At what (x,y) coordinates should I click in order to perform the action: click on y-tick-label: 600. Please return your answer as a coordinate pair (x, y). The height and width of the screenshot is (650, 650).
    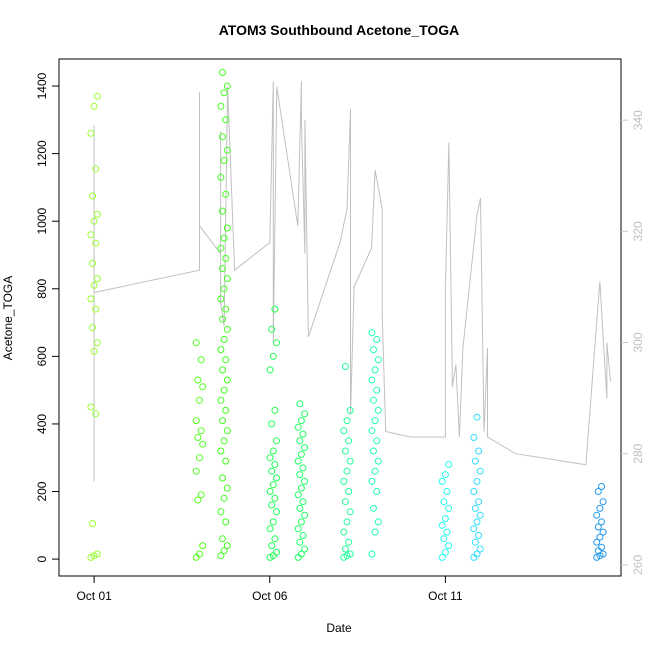
    Looking at the image, I should click on (42, 356).